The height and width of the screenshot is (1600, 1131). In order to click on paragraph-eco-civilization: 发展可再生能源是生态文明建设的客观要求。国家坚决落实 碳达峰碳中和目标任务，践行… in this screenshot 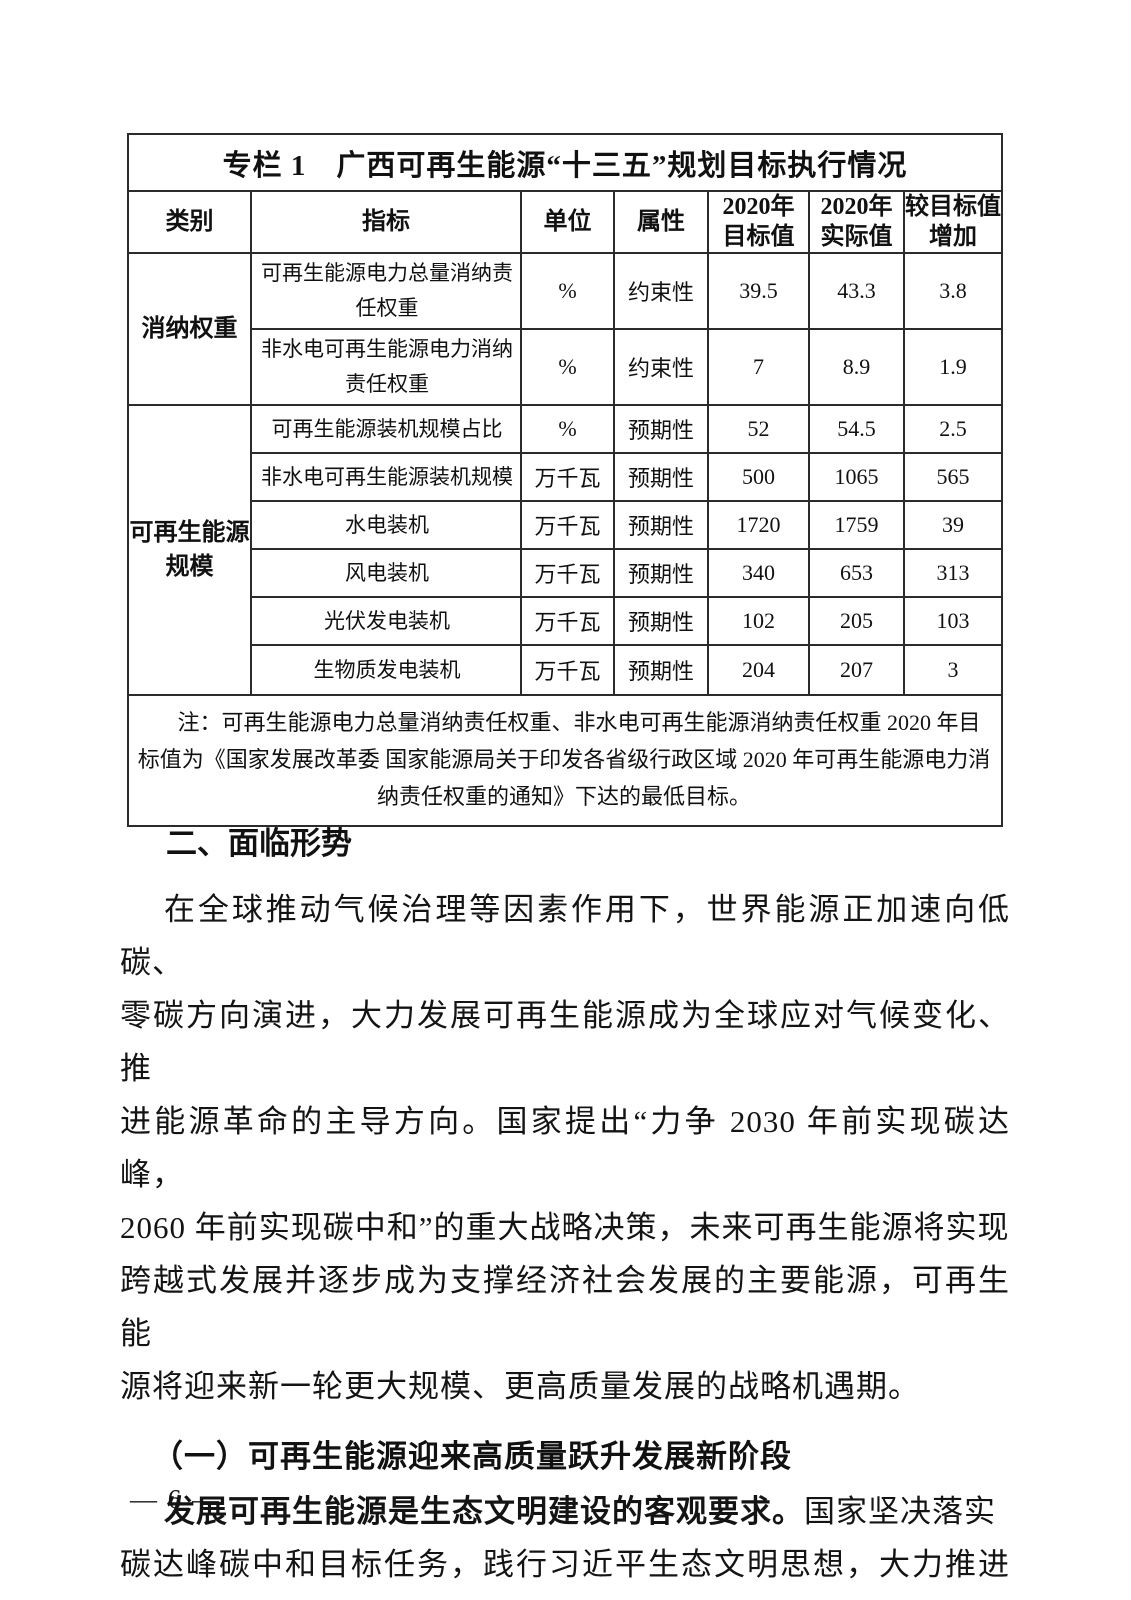, I will do `click(565, 1542)`.